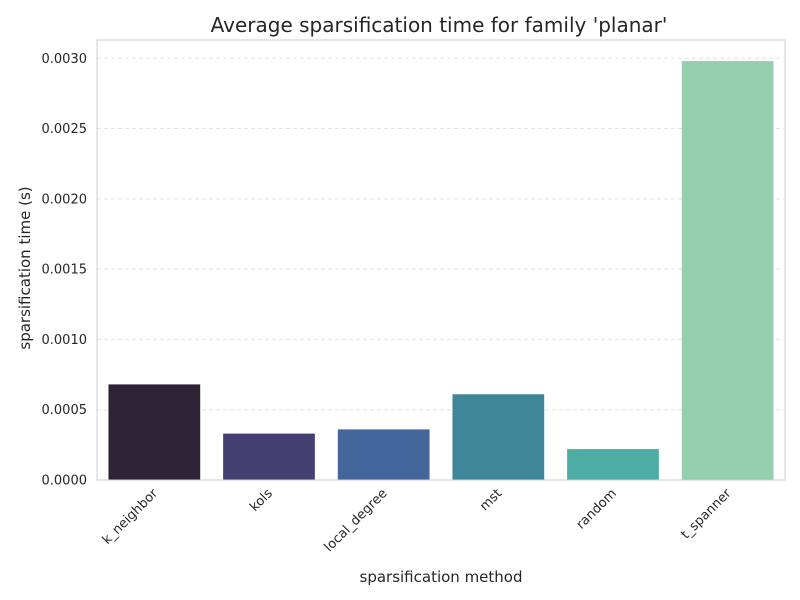  Describe the element at coordinates (498, 437) in the screenshot. I see `bar-mst` at that location.